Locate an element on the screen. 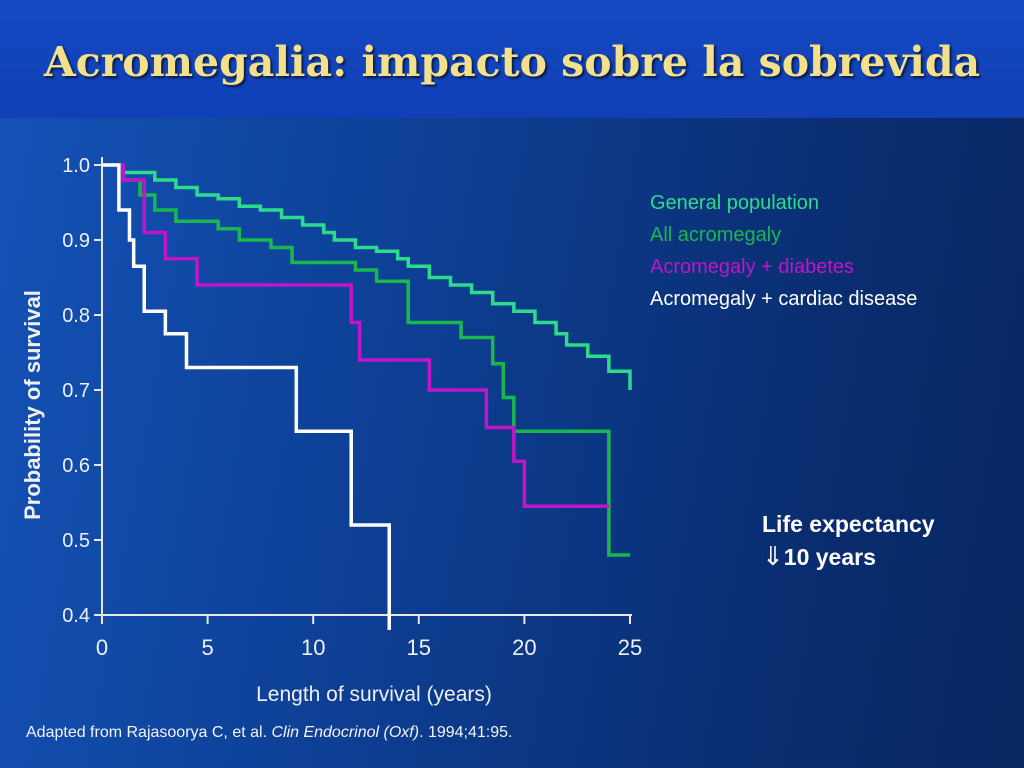  legend-acromegaly-diabetes: Acromegaly + diabetes is located at coordinates (752, 267).